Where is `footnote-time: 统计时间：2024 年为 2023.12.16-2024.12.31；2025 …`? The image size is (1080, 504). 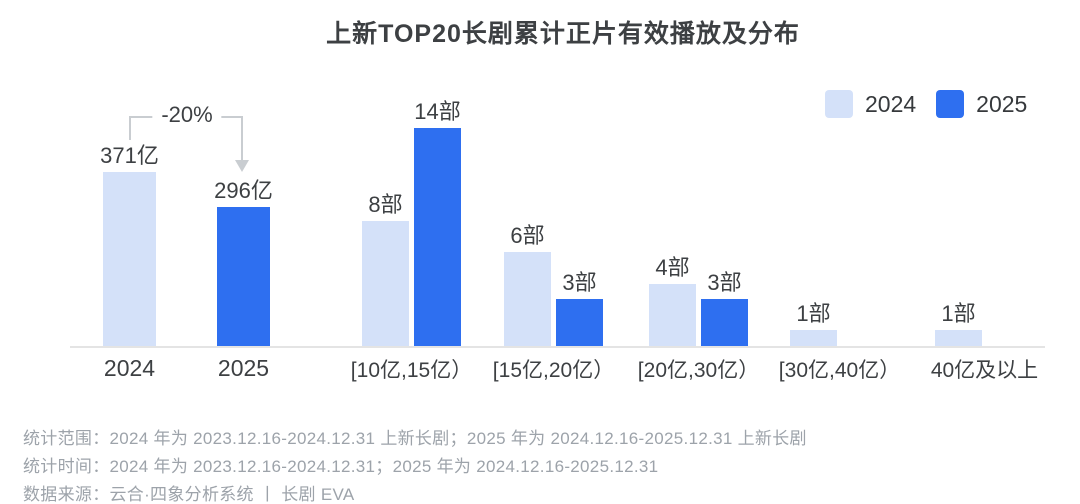 footnote-time: 统计时间：2024 年为 2023.12.16-2024.12.31；2025 … is located at coordinates (341, 466).